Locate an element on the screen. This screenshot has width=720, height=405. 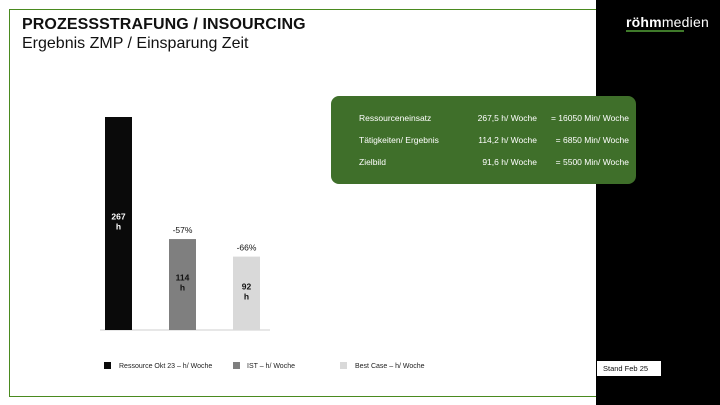
legend-label-best-case: Best Case – h/ Woche is located at coordinates (390, 366).